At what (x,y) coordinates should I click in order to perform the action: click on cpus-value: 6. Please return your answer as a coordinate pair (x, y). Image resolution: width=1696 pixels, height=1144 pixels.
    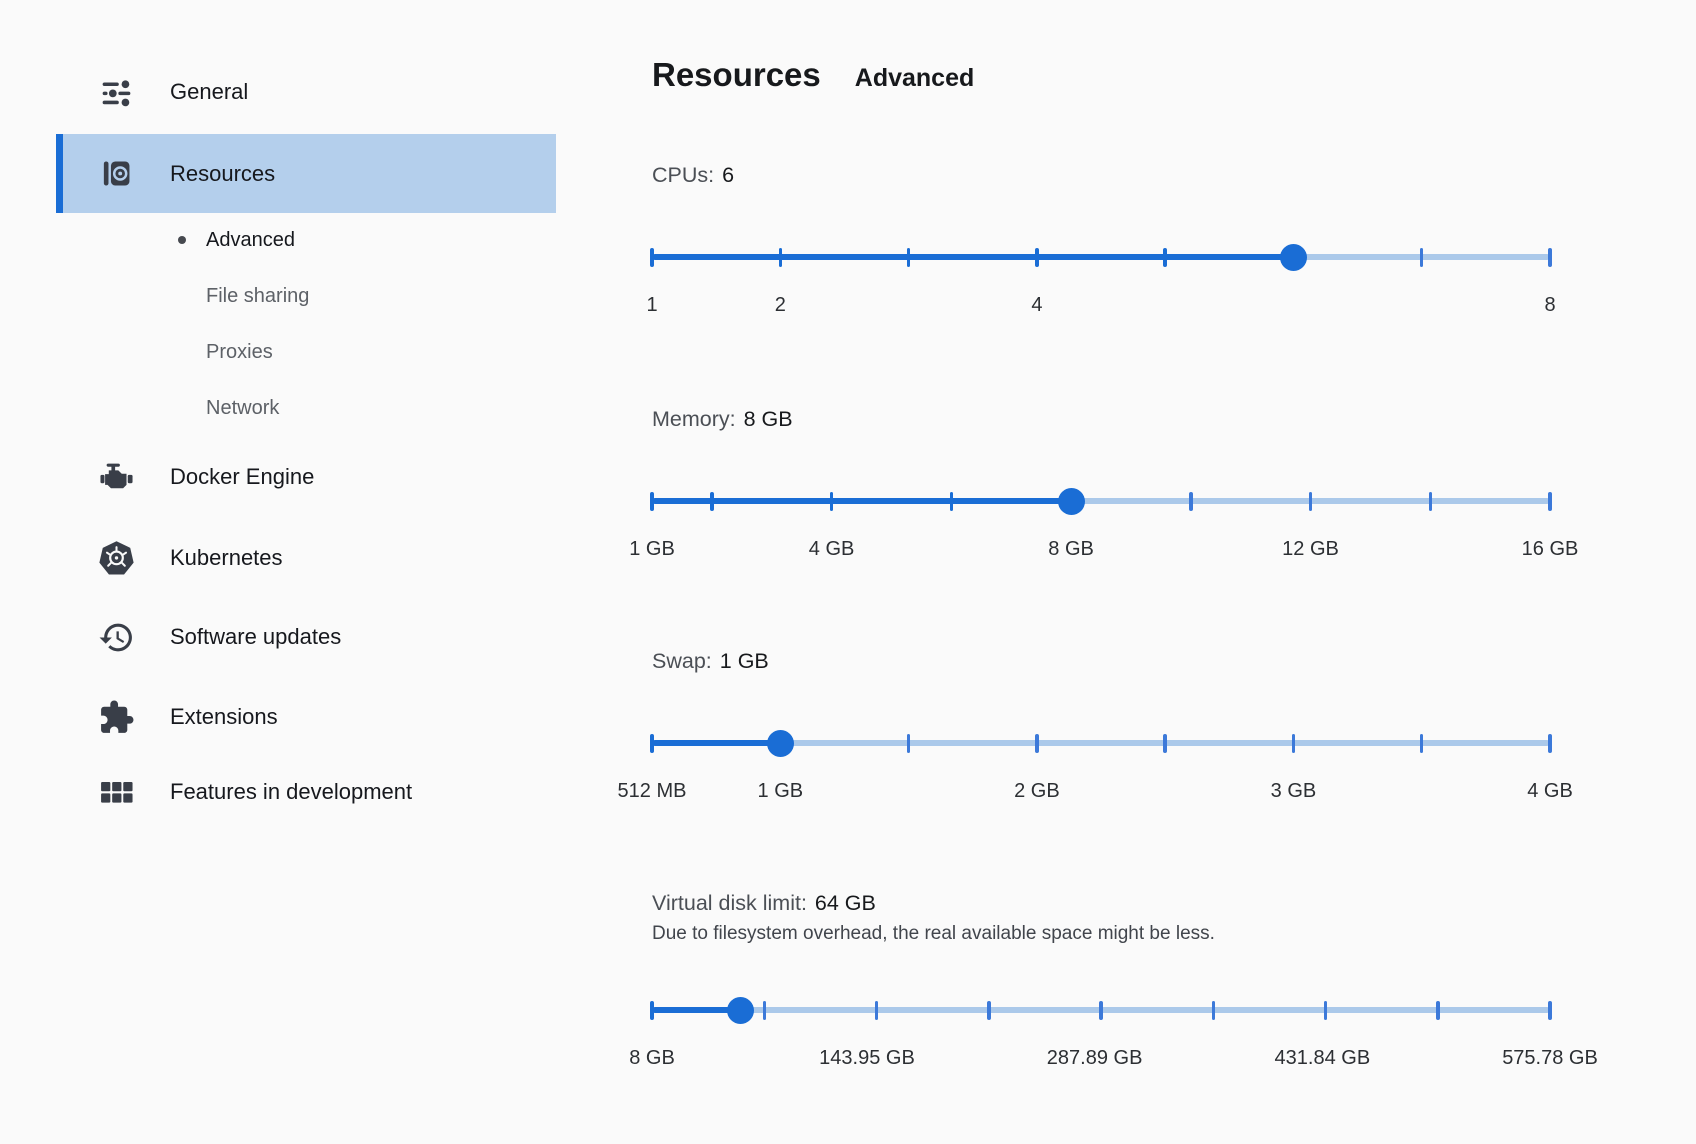
    Looking at the image, I should click on (728, 175).